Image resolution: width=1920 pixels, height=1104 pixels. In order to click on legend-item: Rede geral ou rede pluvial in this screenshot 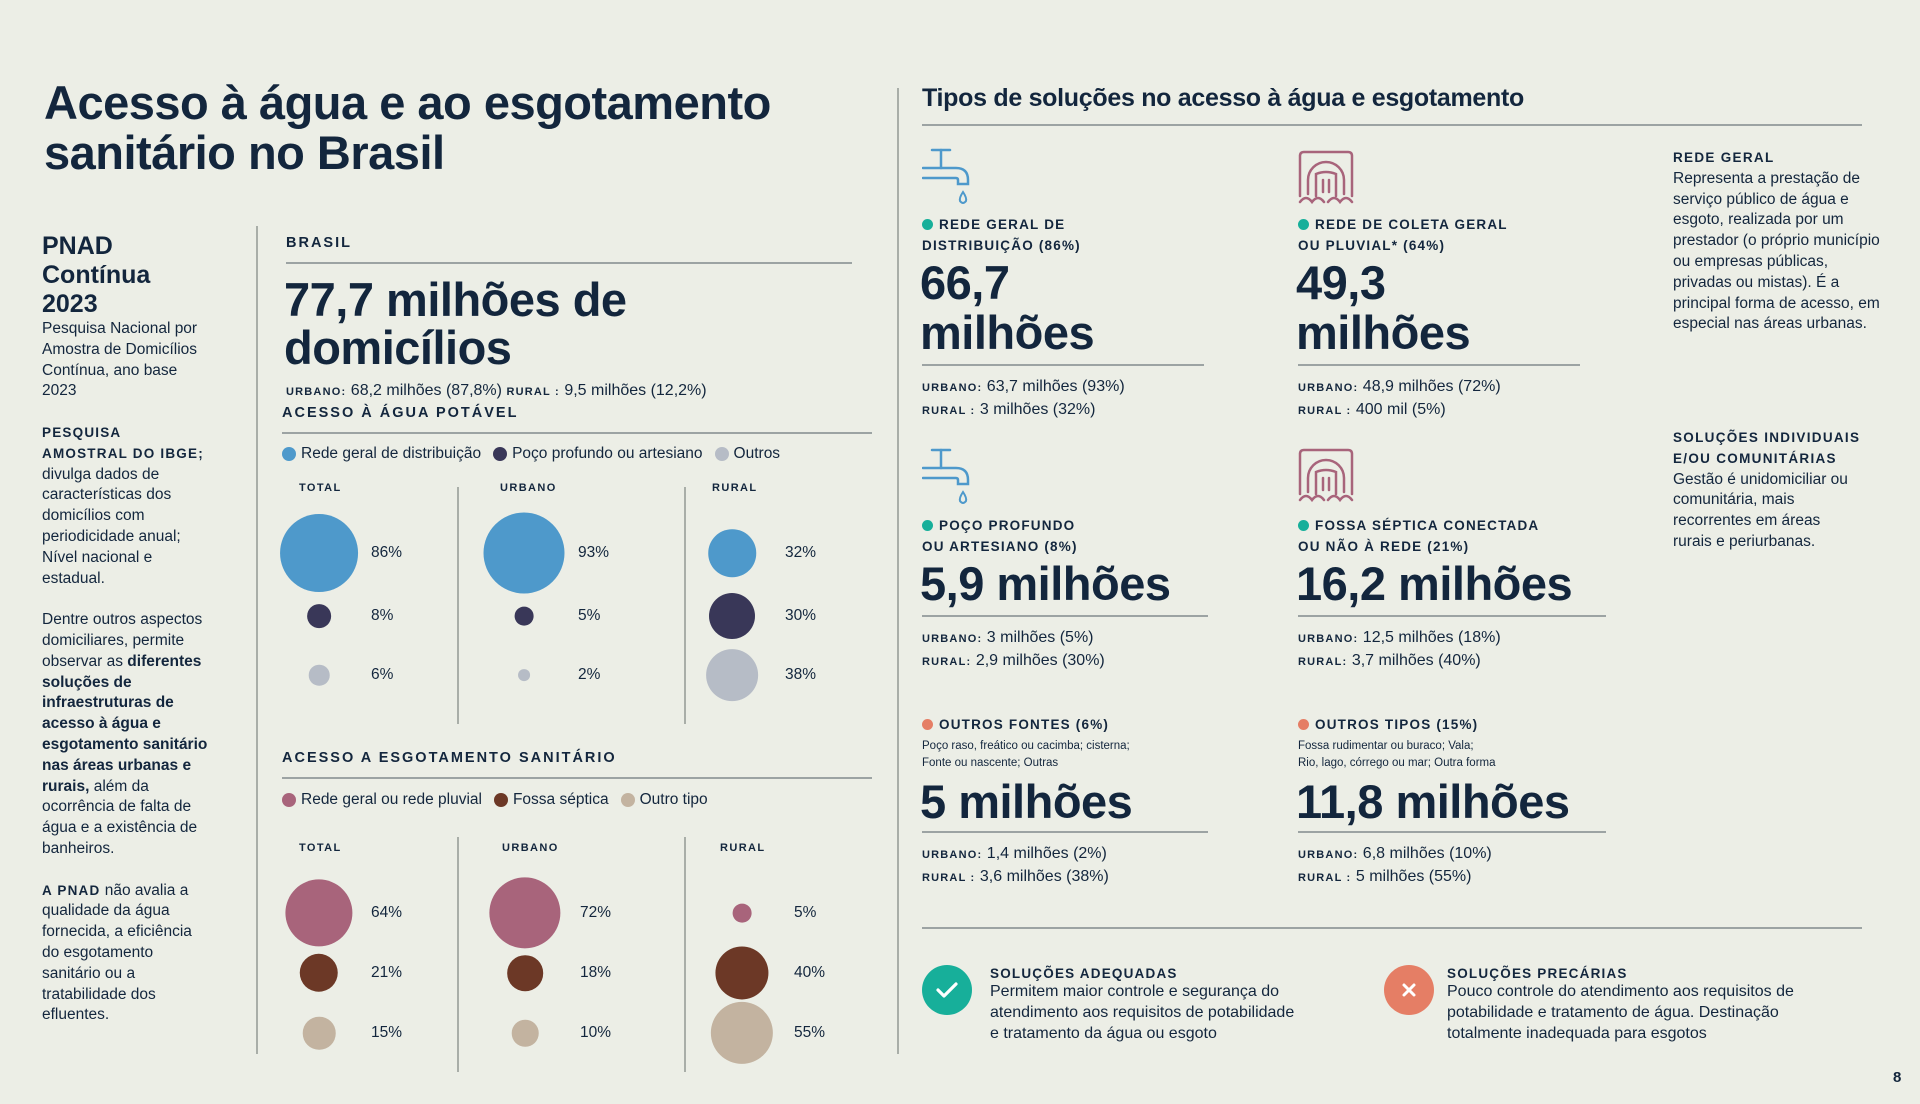, I will do `click(382, 800)`.